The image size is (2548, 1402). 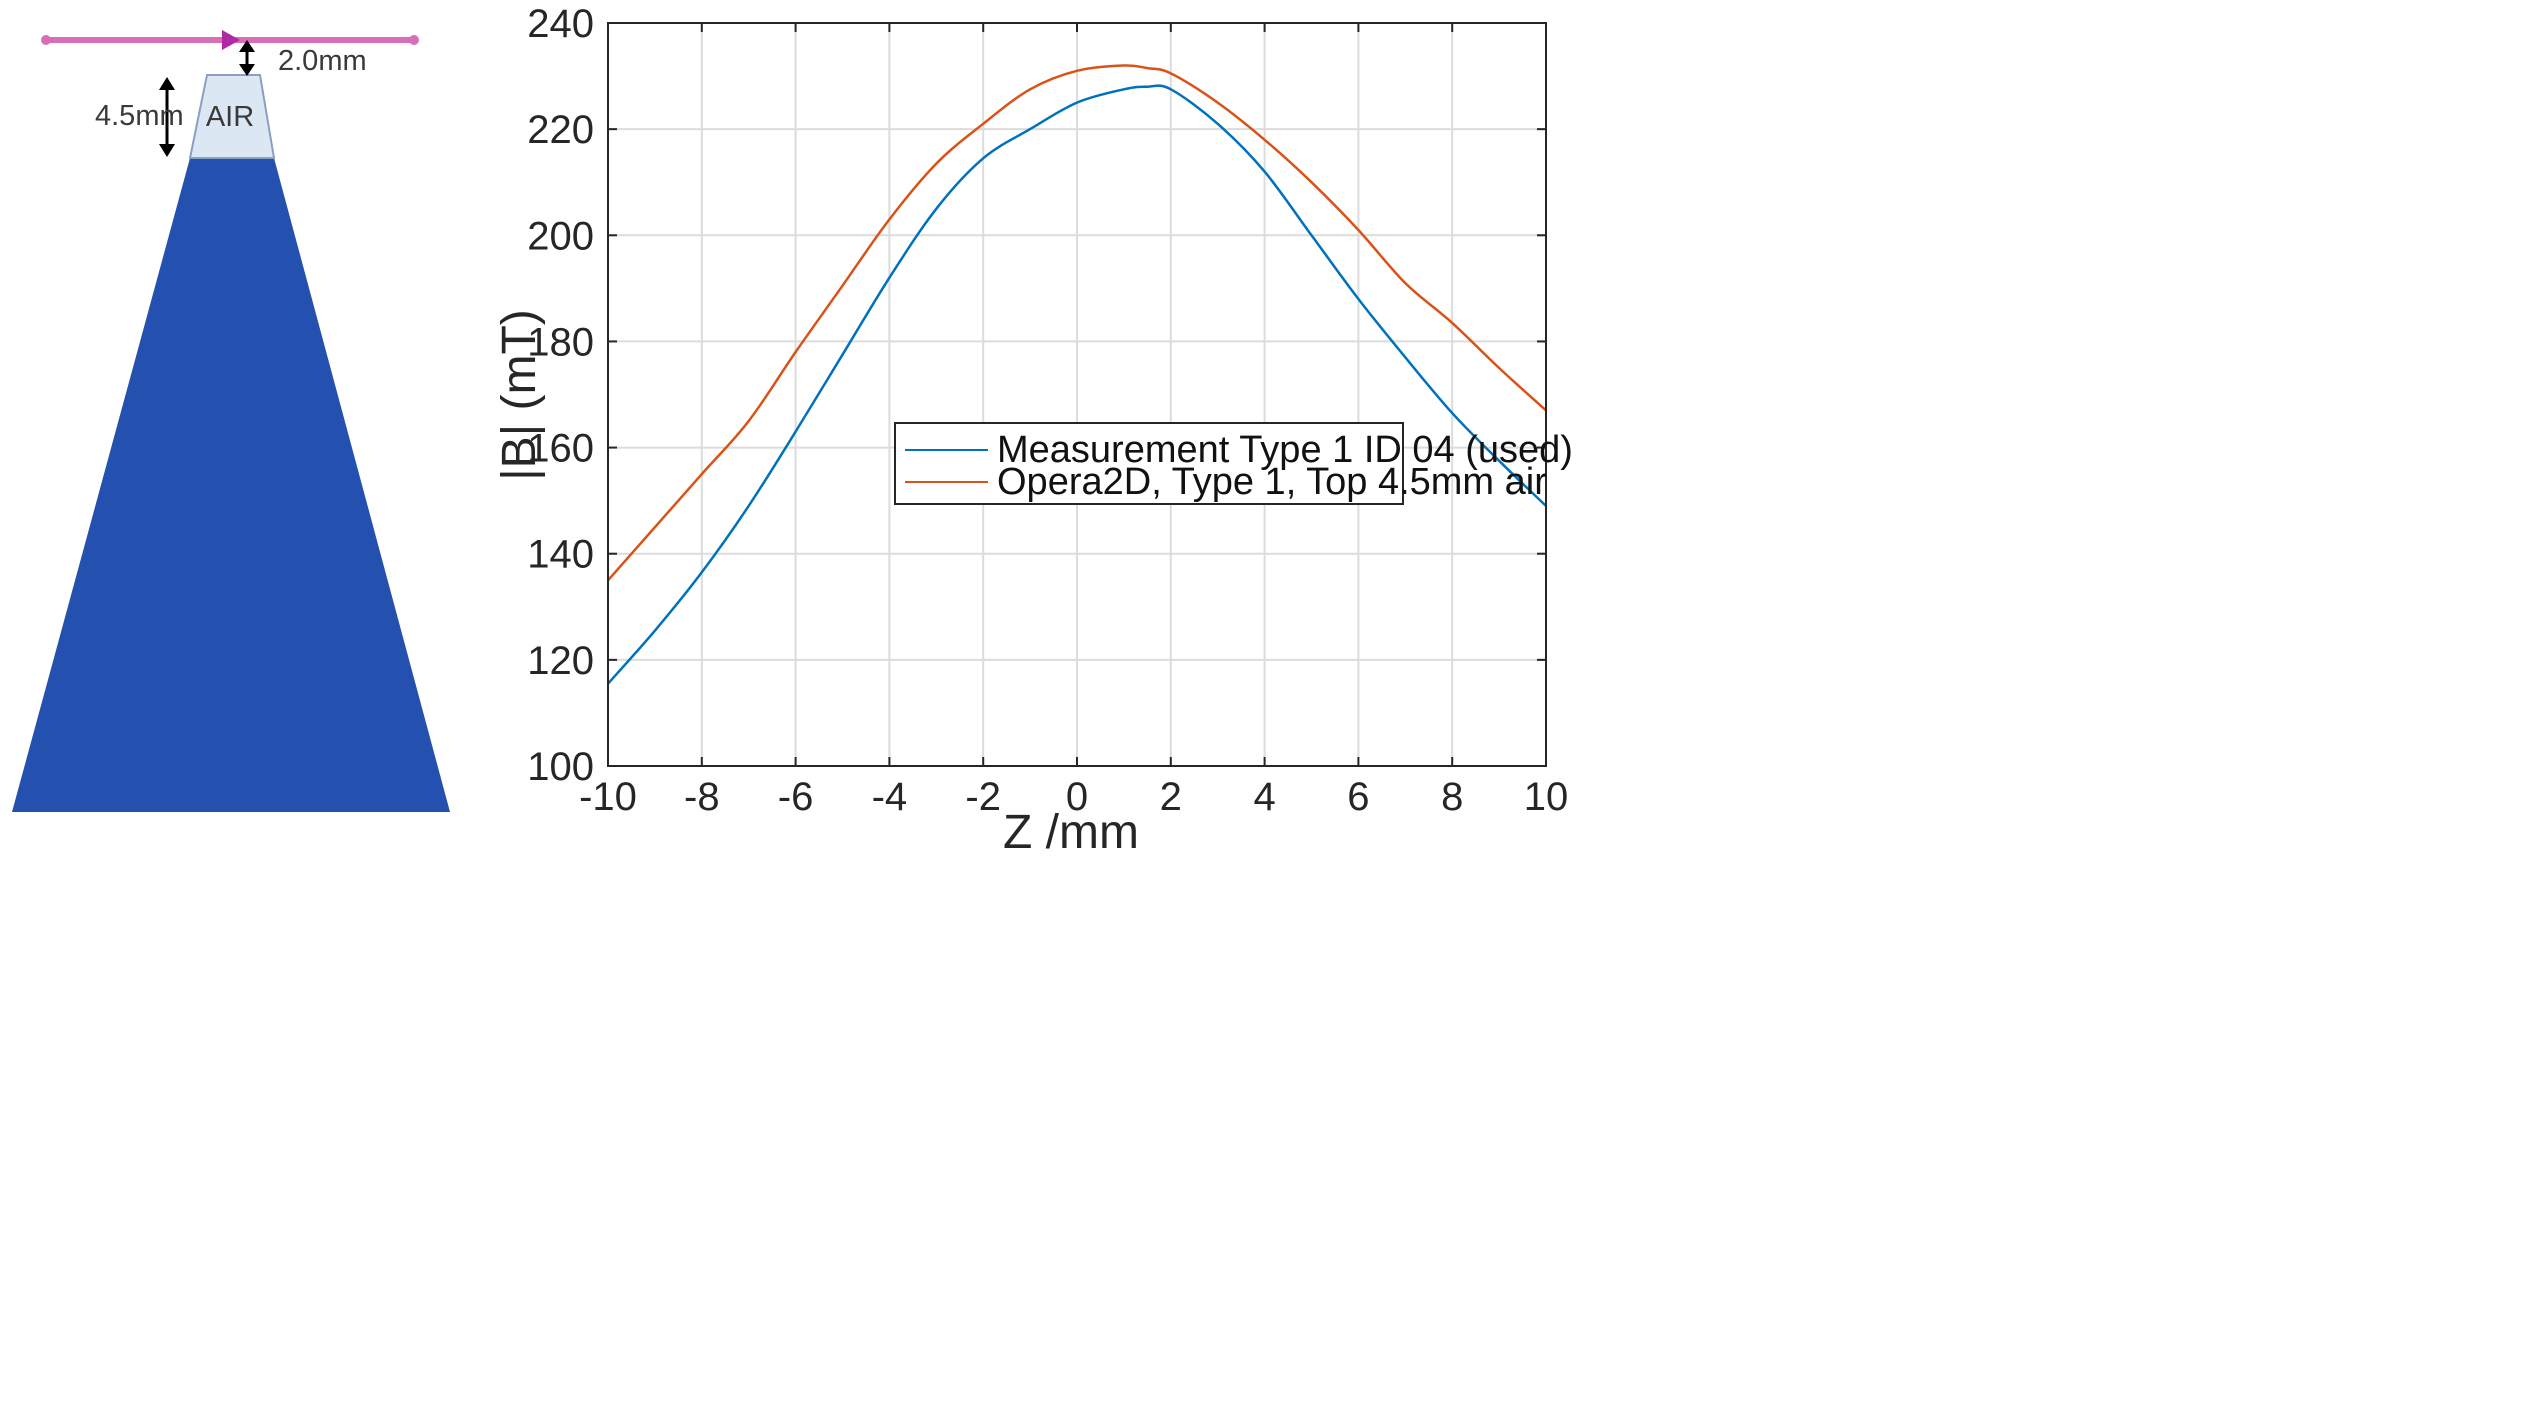 What do you see at coordinates (560, 661) in the screenshot?
I see `y-tick-label: 120` at bounding box center [560, 661].